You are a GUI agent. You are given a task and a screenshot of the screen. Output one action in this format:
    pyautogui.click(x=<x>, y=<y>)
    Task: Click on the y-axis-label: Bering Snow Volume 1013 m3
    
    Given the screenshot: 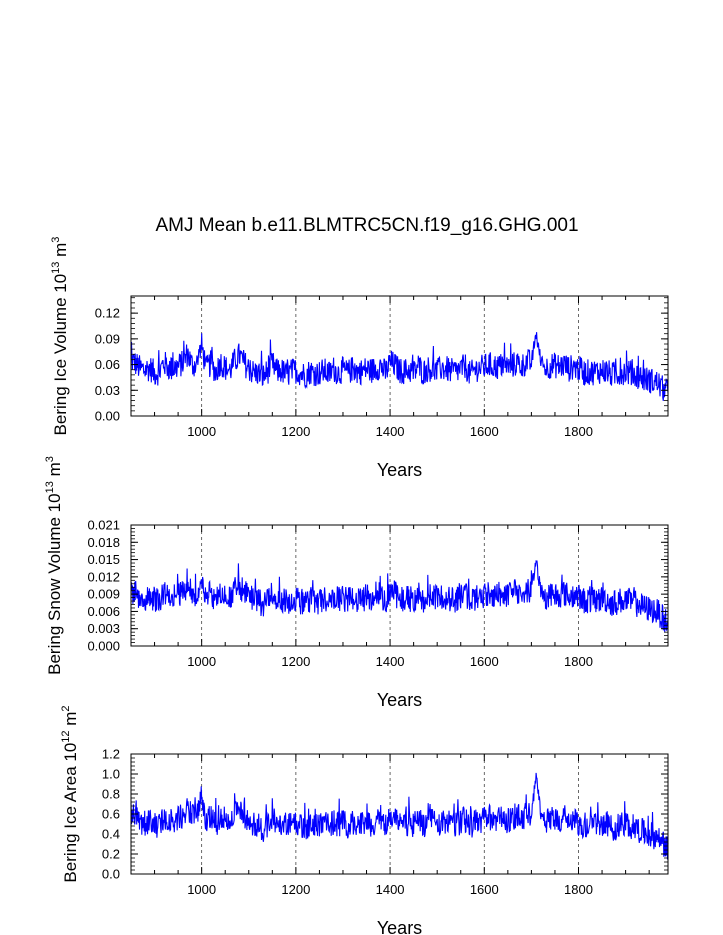 What is the action you would take?
    pyautogui.click(x=54, y=565)
    